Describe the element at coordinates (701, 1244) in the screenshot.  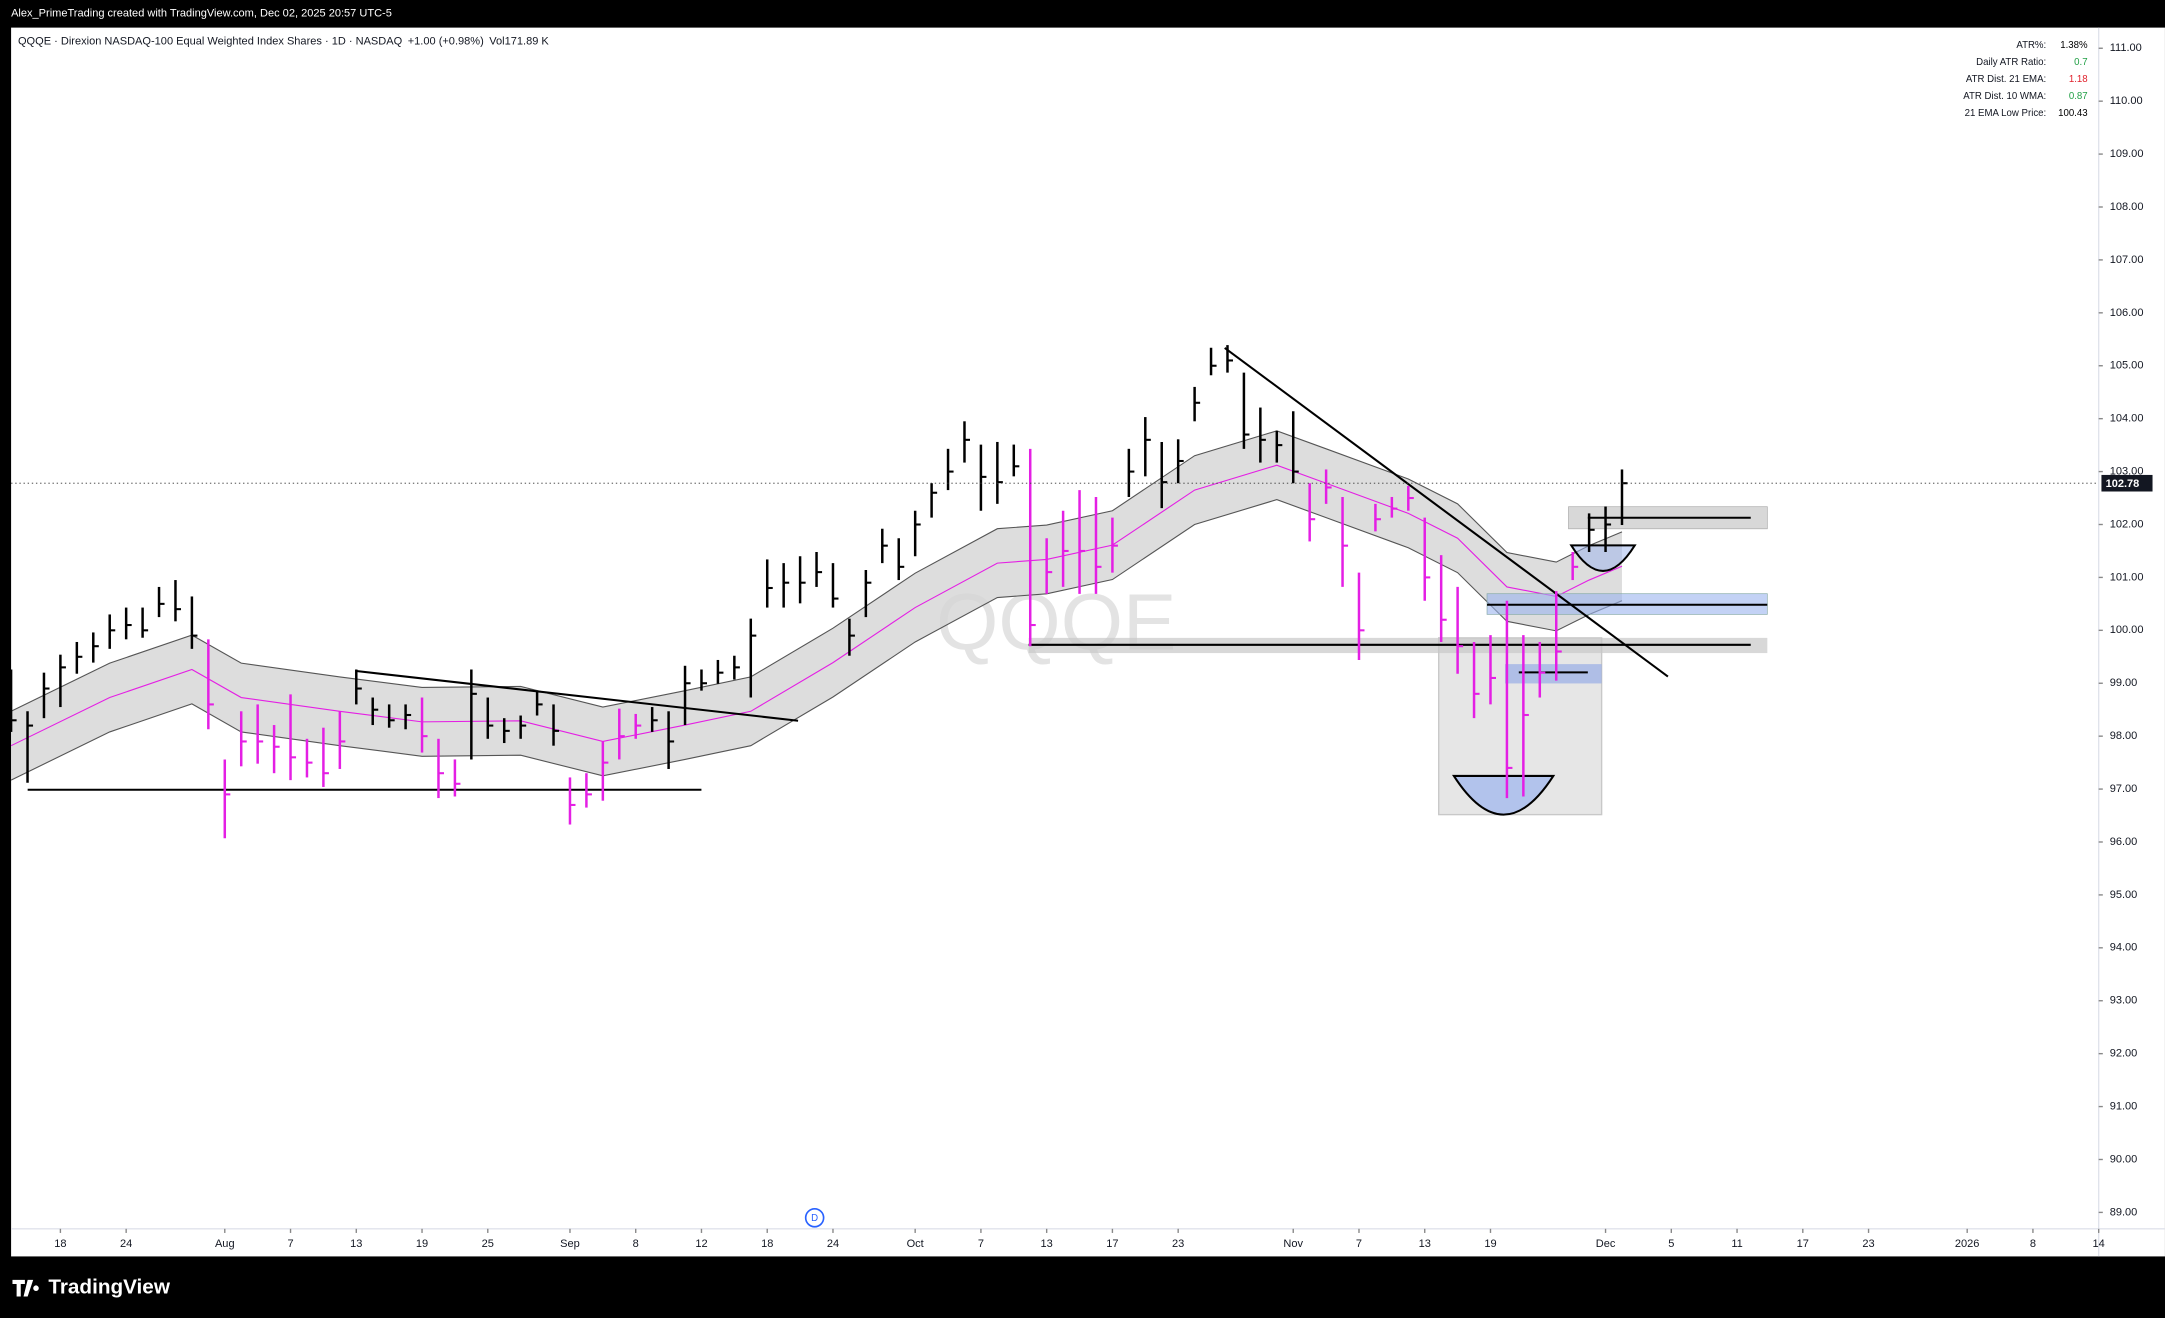
I see `x-tick-label: 12` at that location.